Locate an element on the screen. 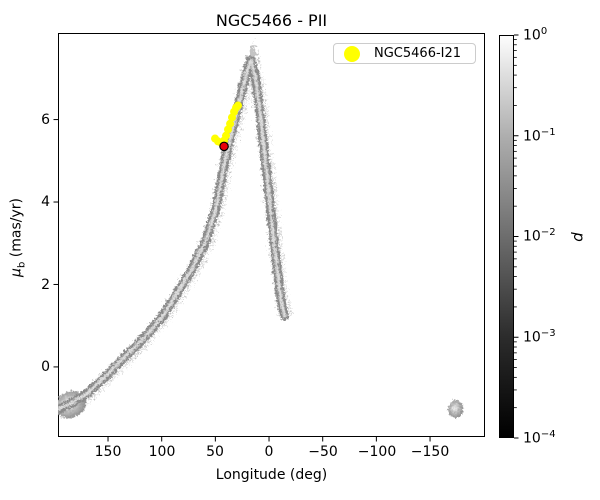 The width and height of the screenshot is (600, 500). plot-title: NGC5466 - PII is located at coordinates (271, 20).